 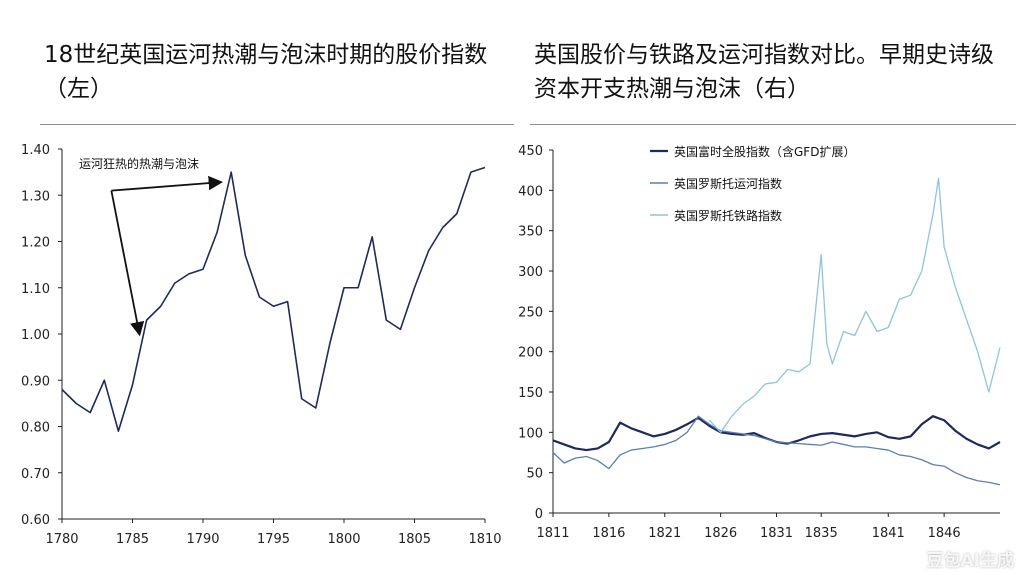 I want to click on left-x-tick-label: 1795, so click(x=273, y=539).